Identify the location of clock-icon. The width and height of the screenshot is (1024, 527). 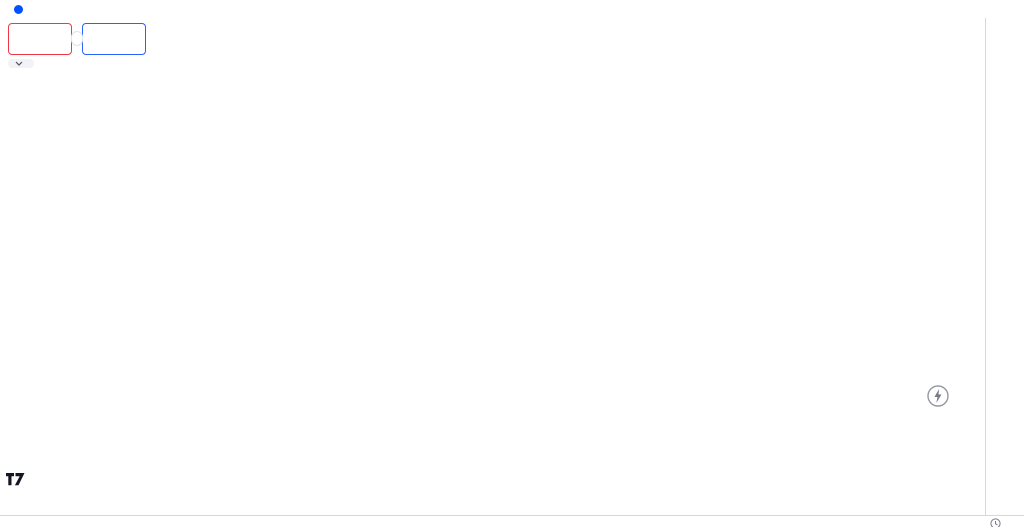
(995, 521).